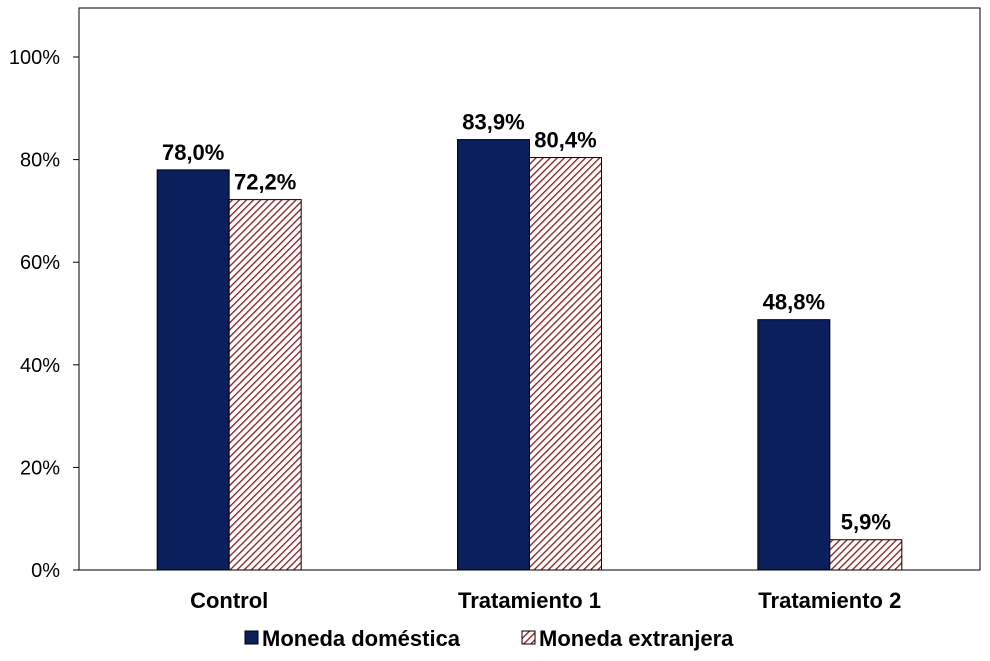 Image resolution: width=990 pixels, height=661 pixels. What do you see at coordinates (866, 522) in the screenshot?
I see `data-label: 5,9%` at bounding box center [866, 522].